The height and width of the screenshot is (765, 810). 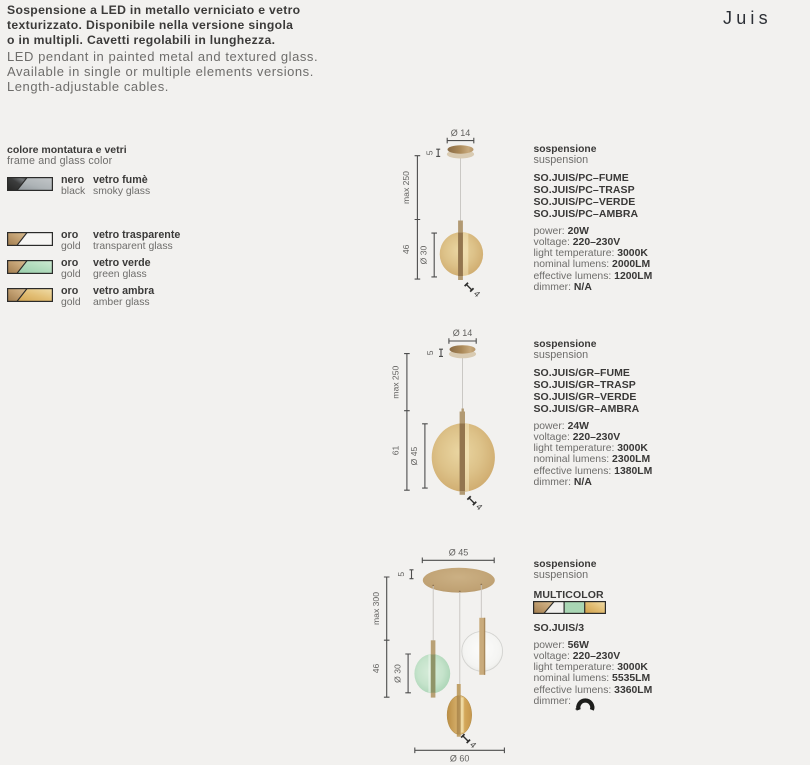 I want to click on svg-text: max 300, so click(x=376, y=608).